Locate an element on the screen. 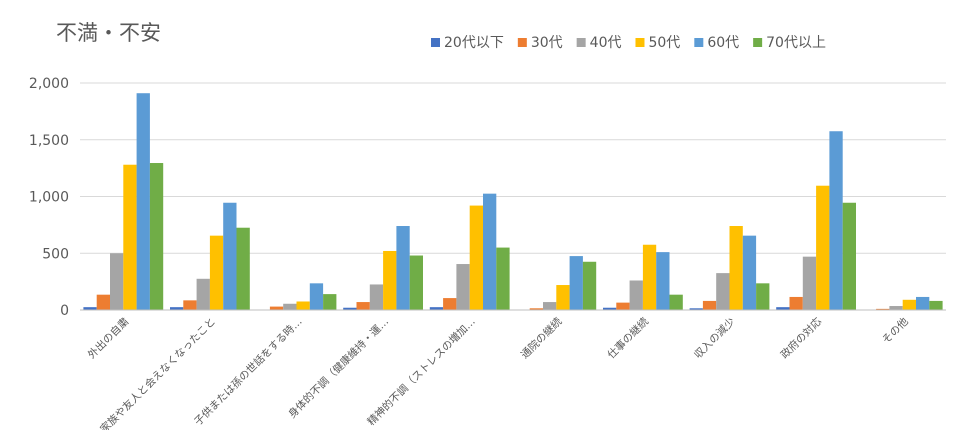 Image resolution: width=970 pixels, height=430 pixels. y-tick-label: 0 is located at coordinates (64, 311).